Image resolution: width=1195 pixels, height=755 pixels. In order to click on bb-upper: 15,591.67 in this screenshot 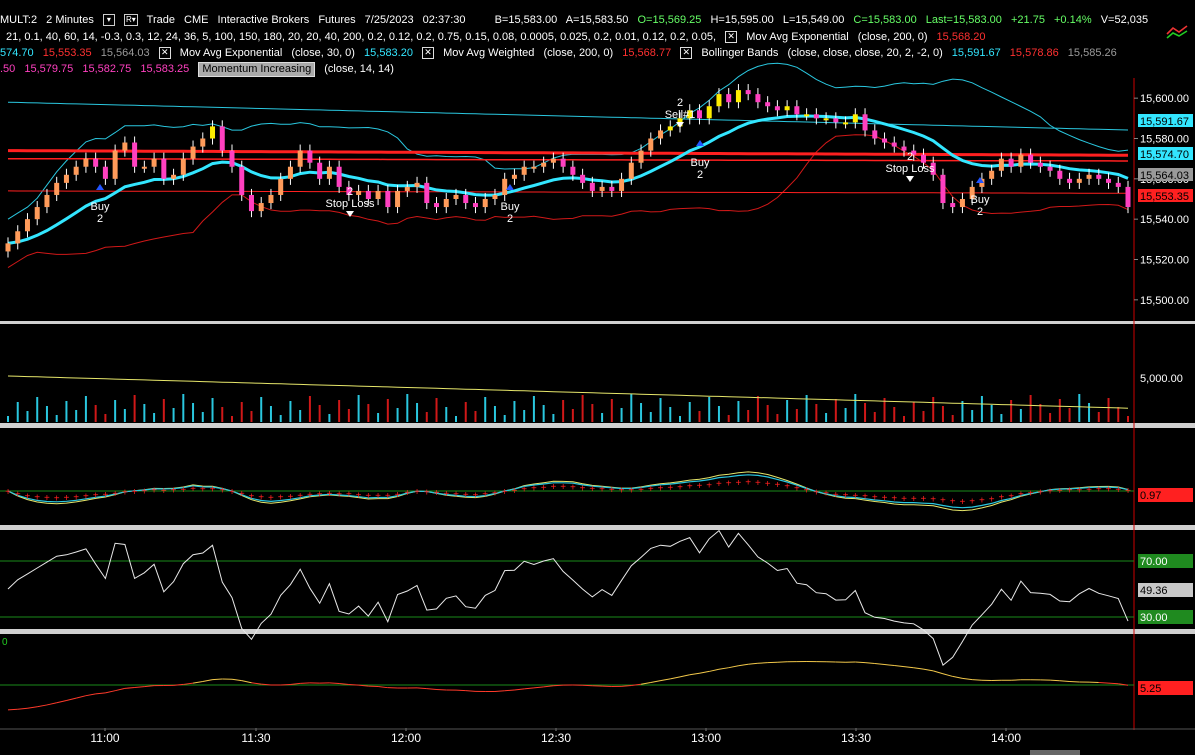, I will do `click(976, 53)`.